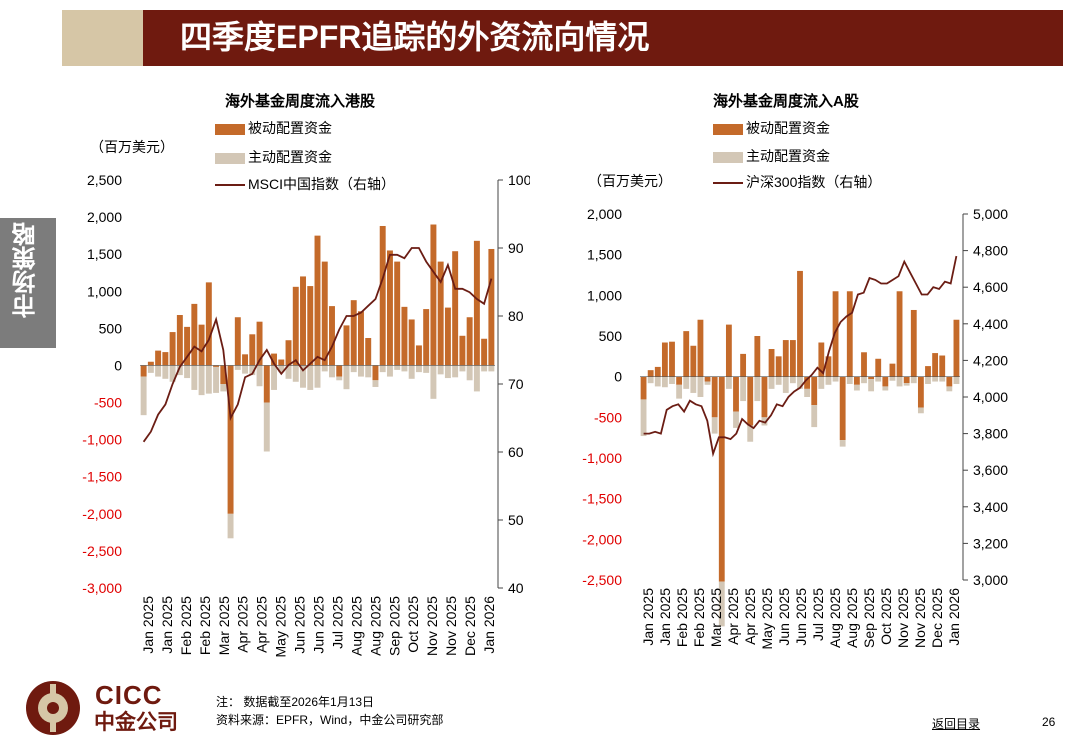 The image size is (1080, 755). What do you see at coordinates (801, 617) in the screenshot?
I see `x-tick-label: Jun 2025` at bounding box center [801, 617].